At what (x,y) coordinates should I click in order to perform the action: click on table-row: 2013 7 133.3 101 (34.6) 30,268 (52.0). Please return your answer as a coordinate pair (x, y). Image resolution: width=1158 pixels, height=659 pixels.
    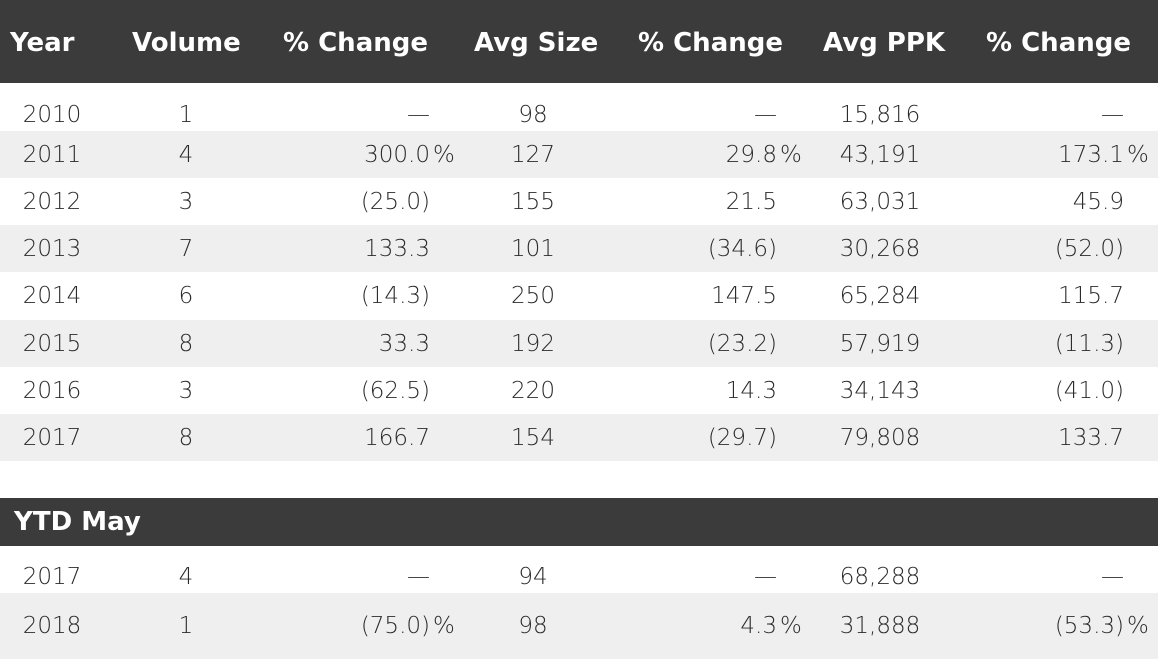
    Looking at the image, I should click on (579, 248).